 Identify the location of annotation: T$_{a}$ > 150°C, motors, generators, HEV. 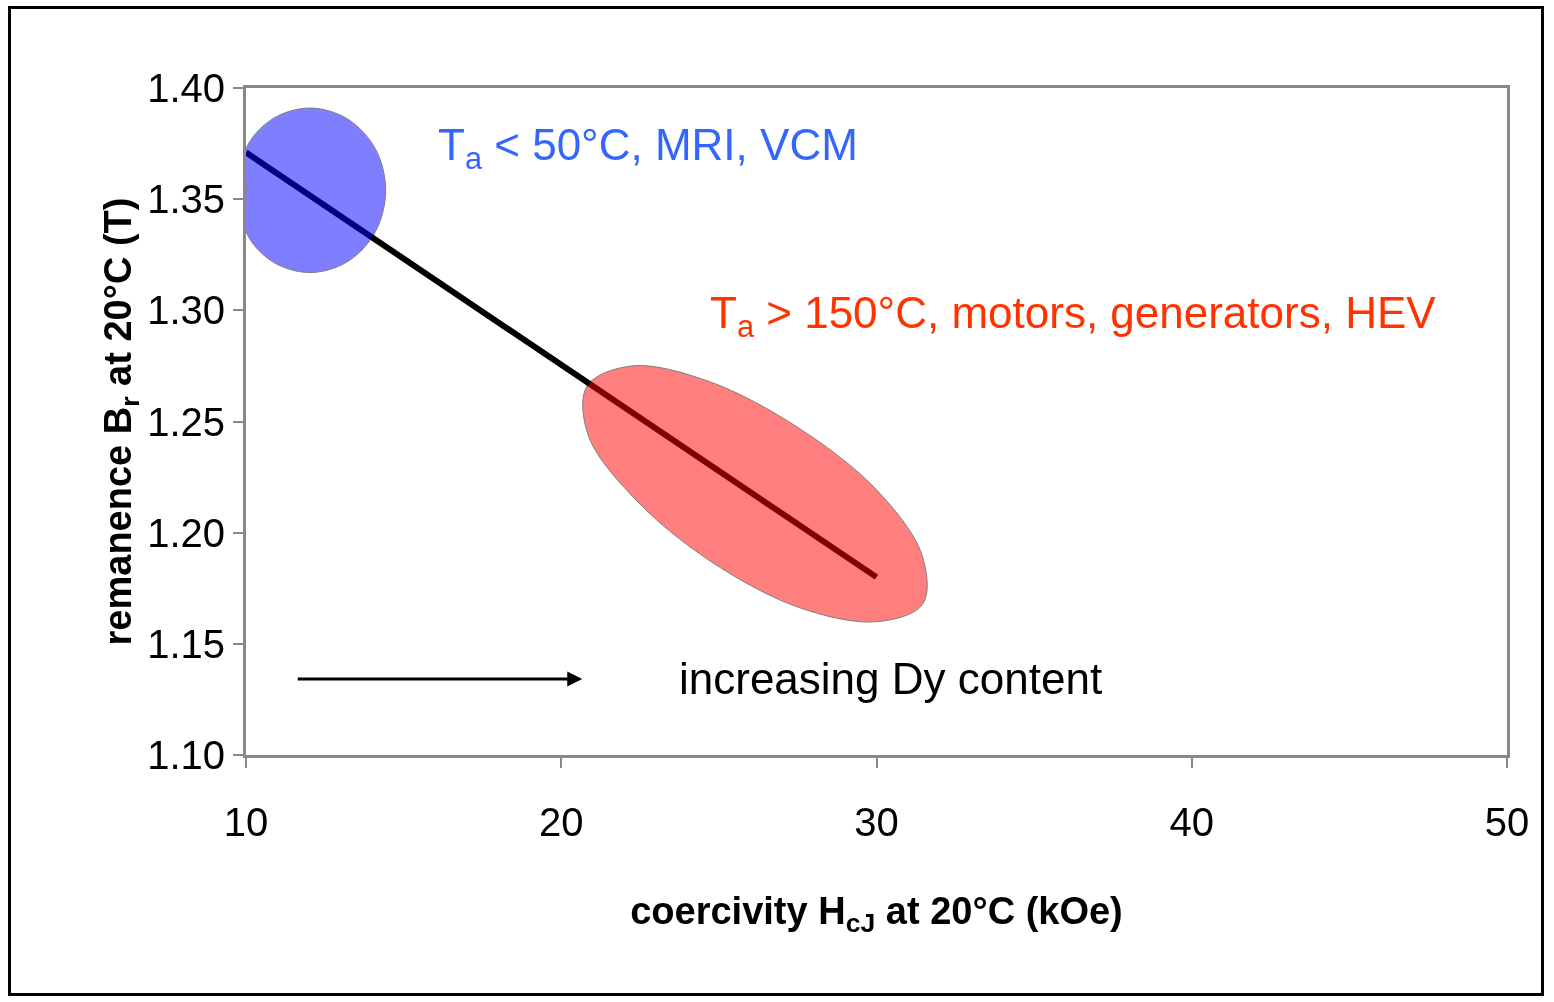
(1073, 316).